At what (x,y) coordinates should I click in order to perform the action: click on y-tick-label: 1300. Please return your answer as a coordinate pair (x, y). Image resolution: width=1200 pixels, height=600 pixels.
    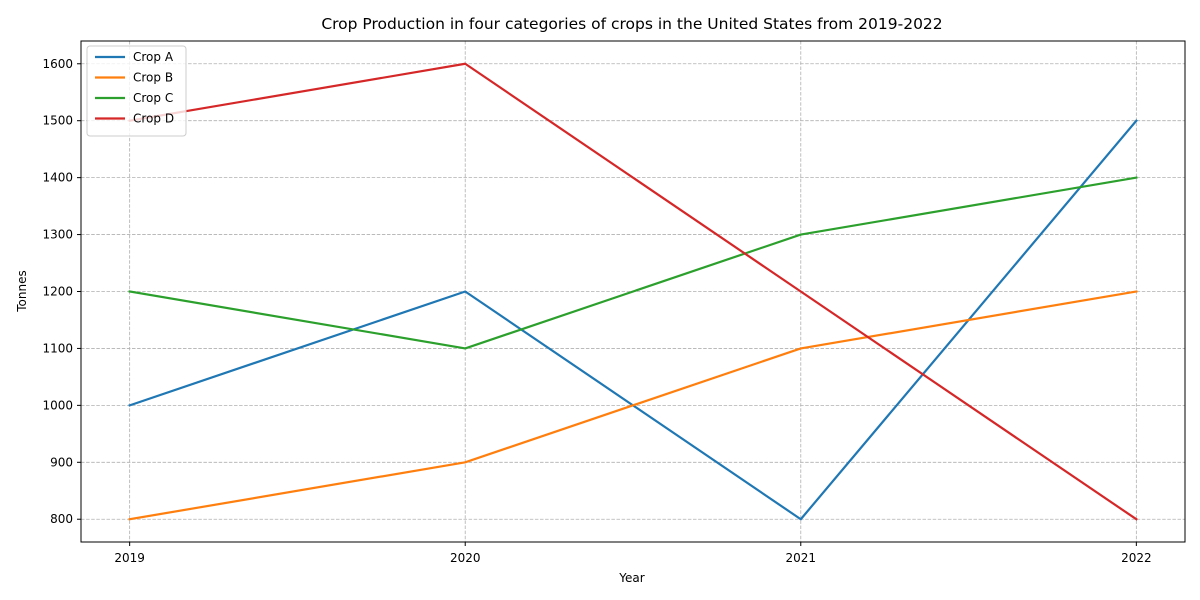
    Looking at the image, I should click on (57, 235).